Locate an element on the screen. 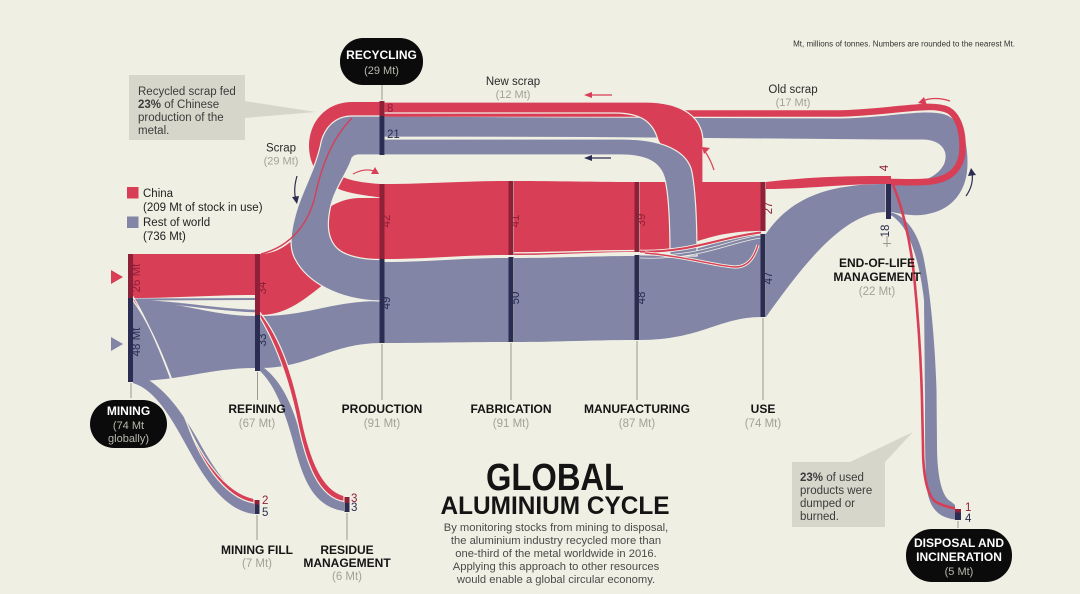  svg-text: 1 is located at coordinates (968, 508).